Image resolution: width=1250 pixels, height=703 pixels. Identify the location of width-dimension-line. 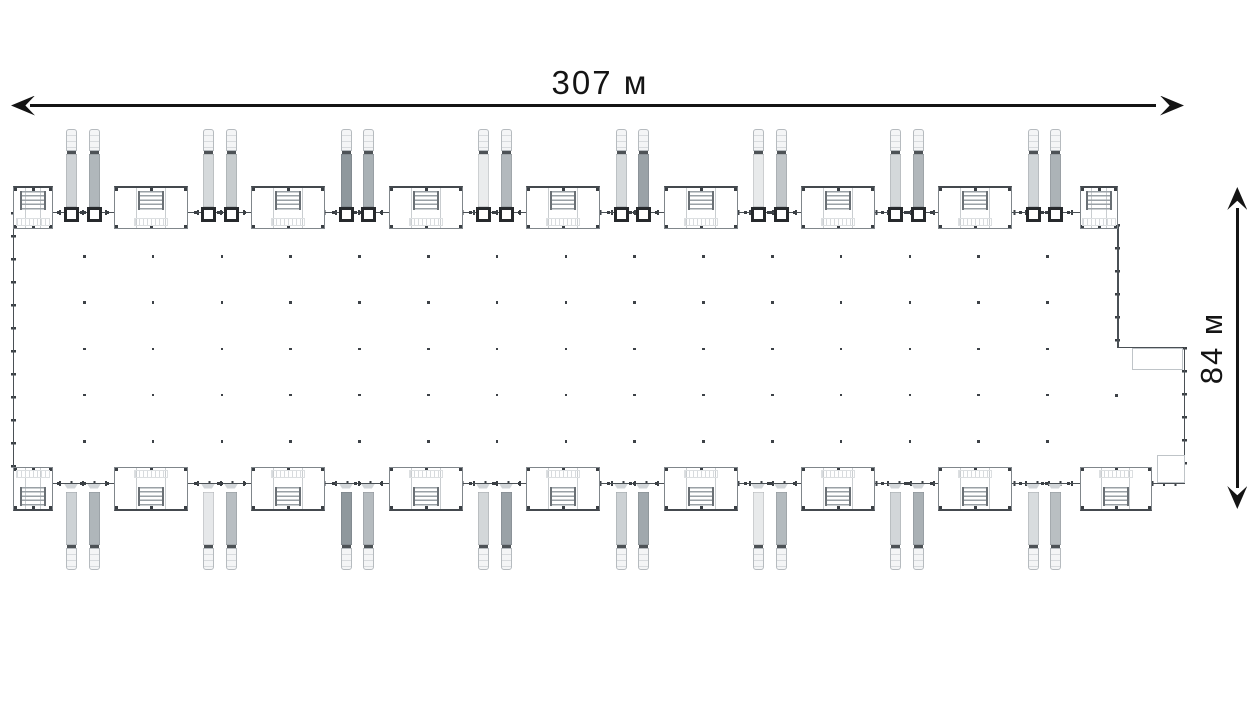
(593, 105).